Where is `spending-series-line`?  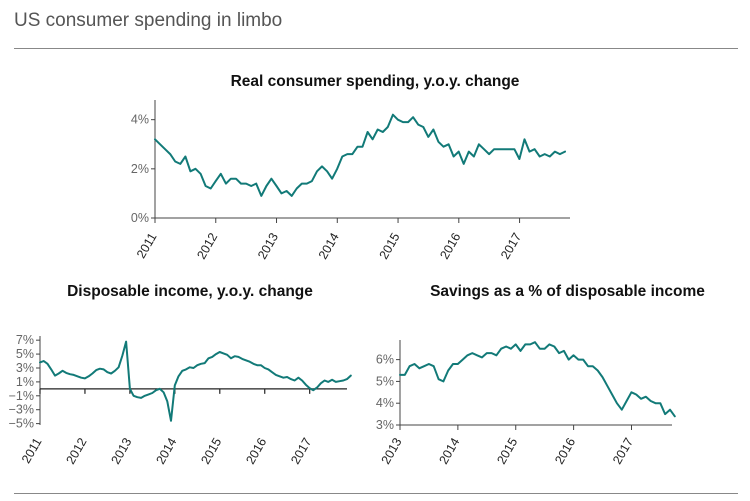
spending-series-line is located at coordinates (360, 155).